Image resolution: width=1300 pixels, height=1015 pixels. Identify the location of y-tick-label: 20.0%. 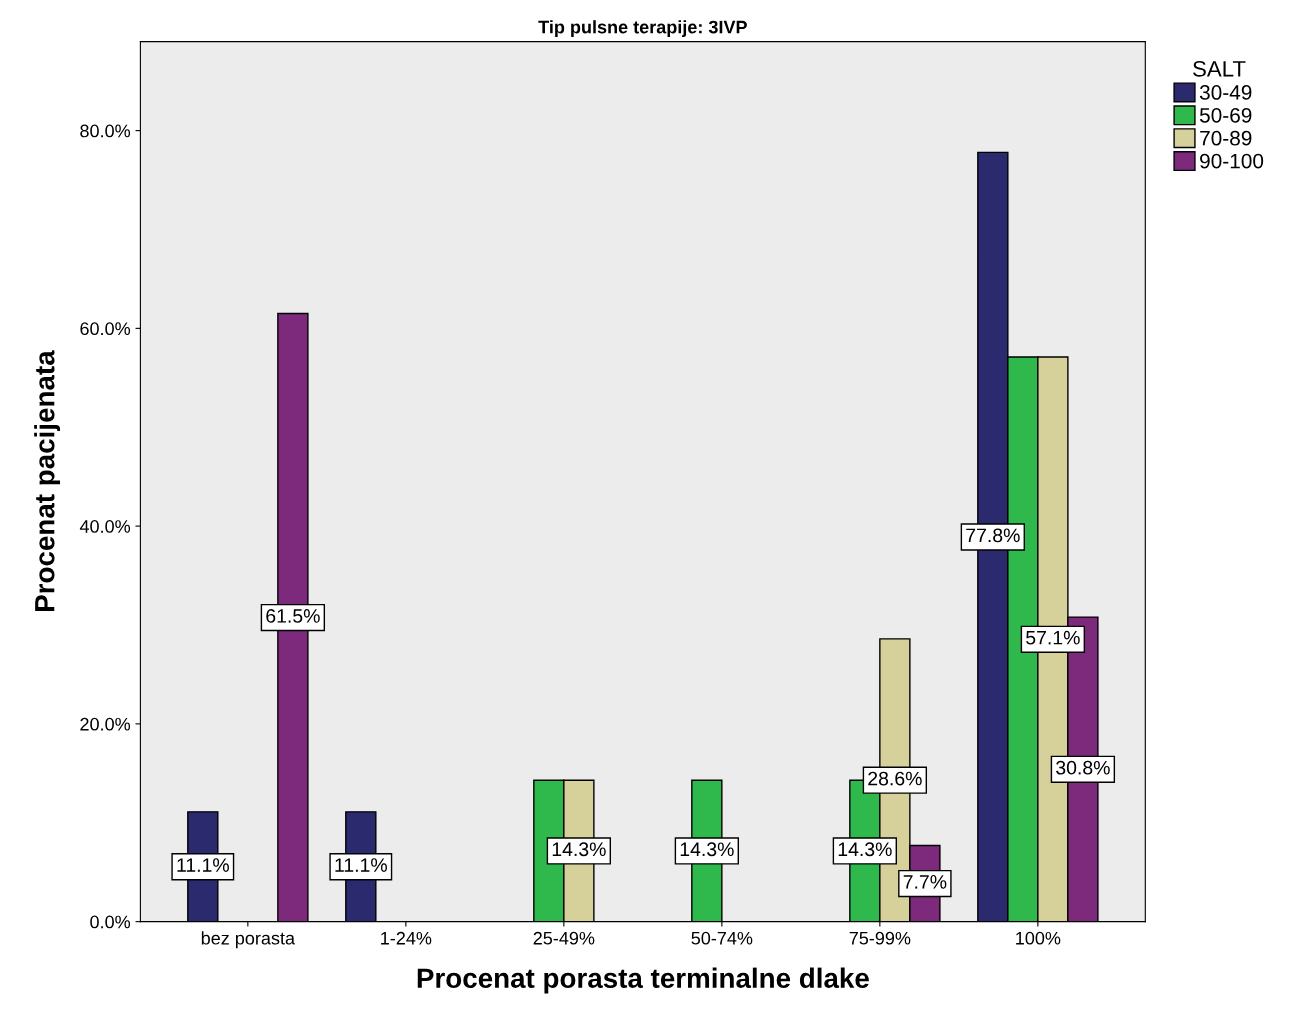
(105, 724).